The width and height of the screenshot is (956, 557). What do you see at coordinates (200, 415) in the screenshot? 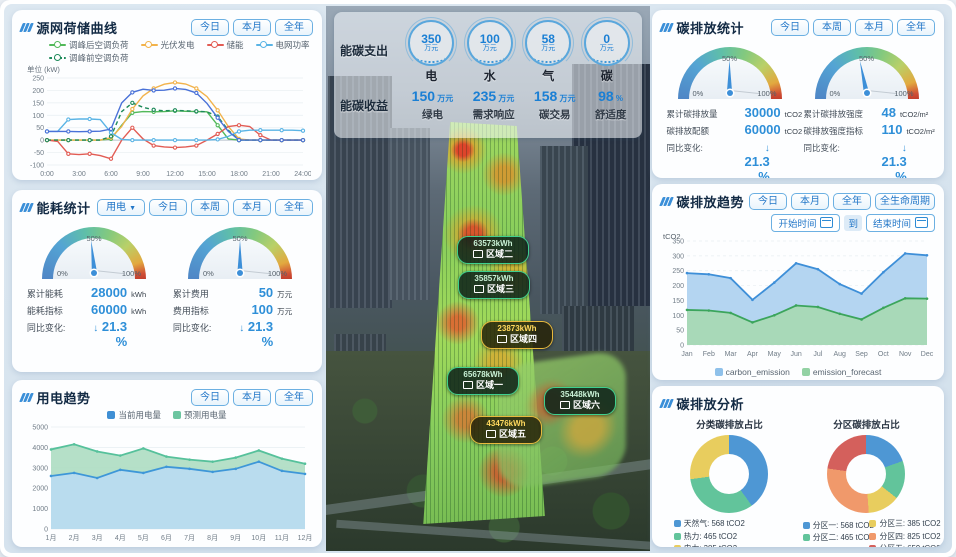
I see `trend-legend-1: 预测用电量` at bounding box center [200, 415].